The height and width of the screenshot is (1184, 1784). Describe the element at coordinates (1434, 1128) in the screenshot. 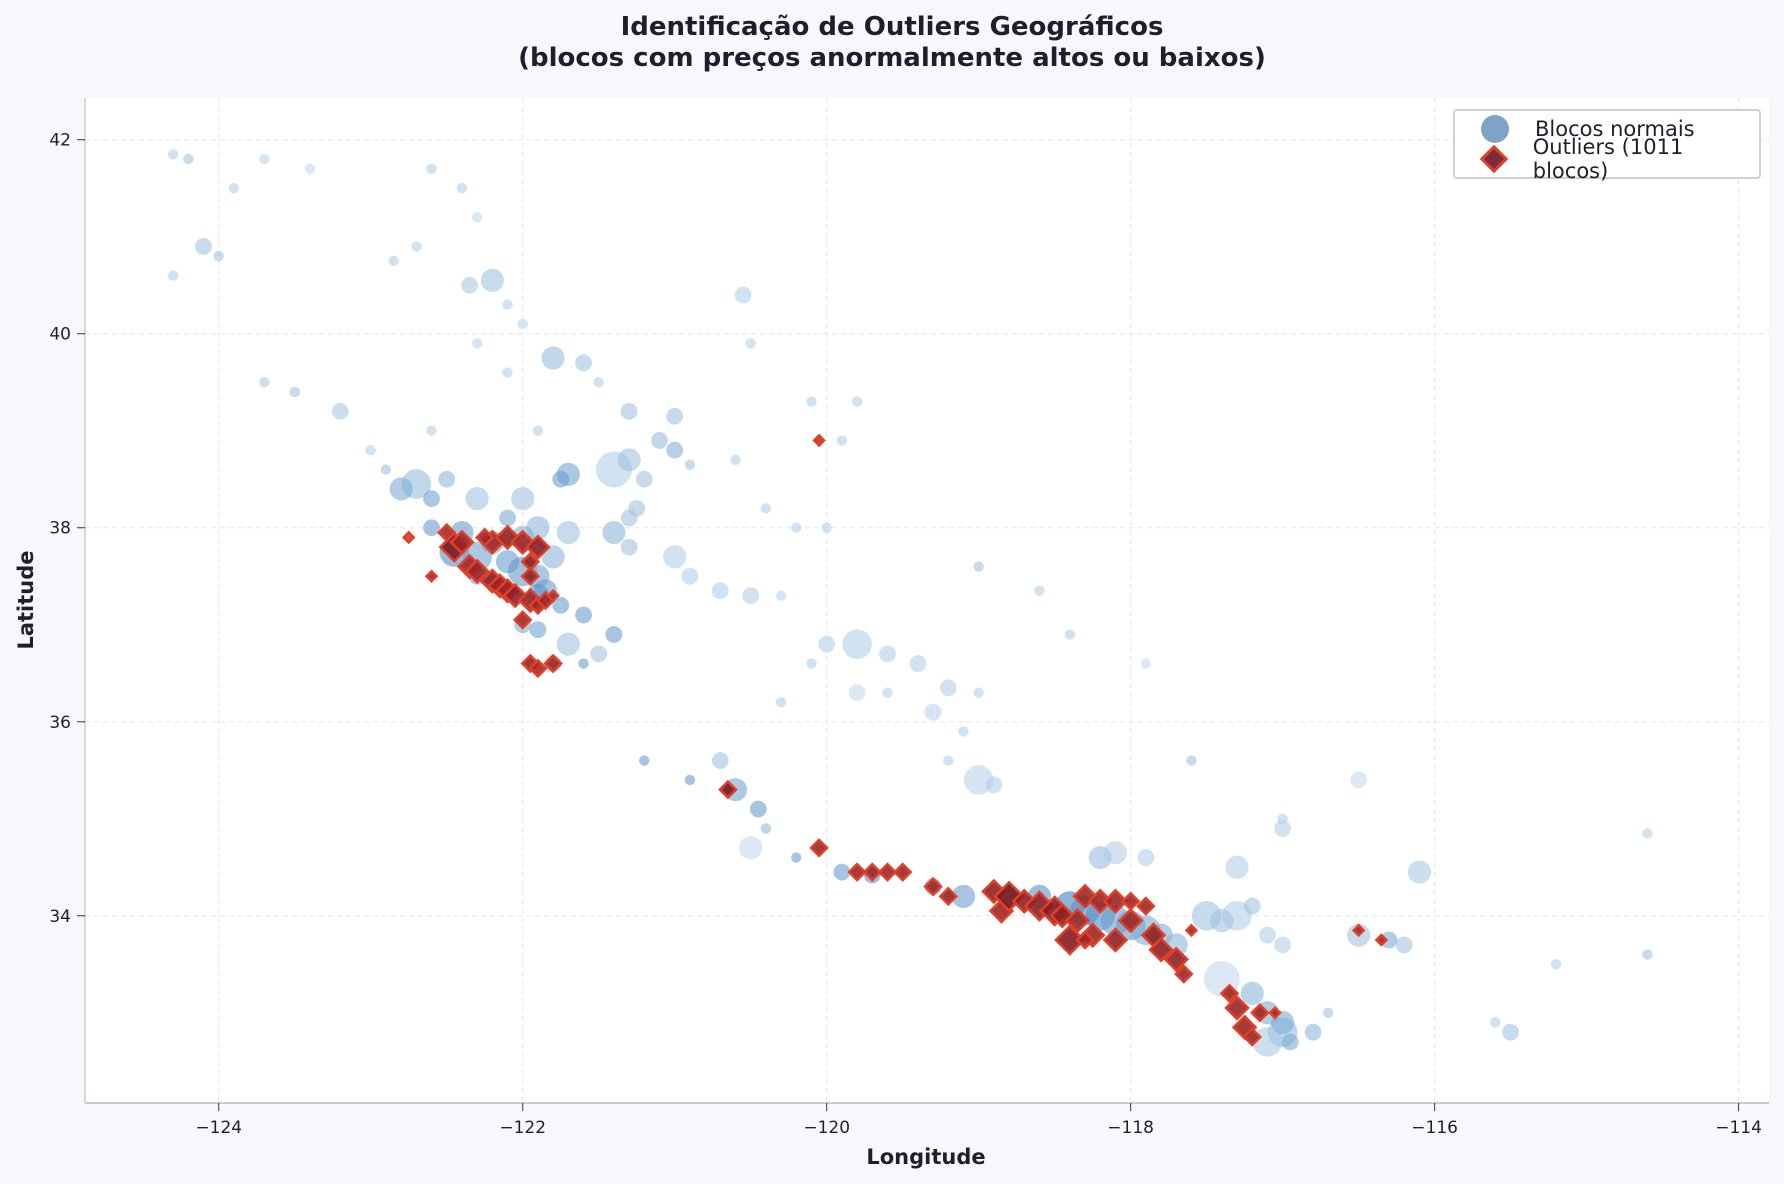

I see `x-tick-label: −116` at that location.